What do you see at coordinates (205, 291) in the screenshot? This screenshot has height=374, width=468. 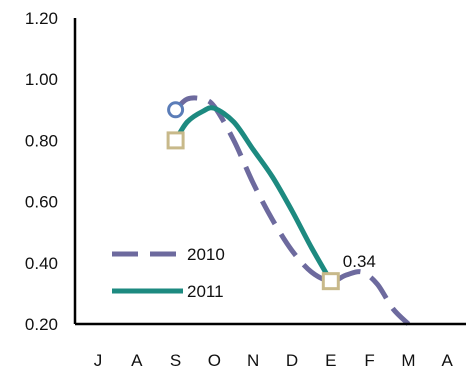 I see `legend-label-2011: 2011` at bounding box center [205, 291].